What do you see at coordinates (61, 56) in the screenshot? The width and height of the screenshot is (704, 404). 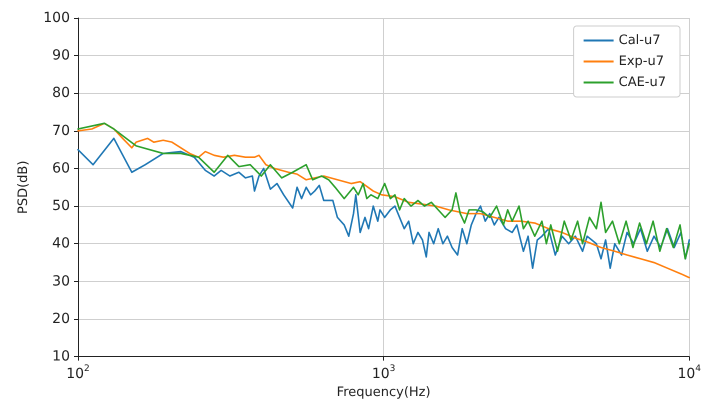 I see `y-tick-label: 90` at bounding box center [61, 56].